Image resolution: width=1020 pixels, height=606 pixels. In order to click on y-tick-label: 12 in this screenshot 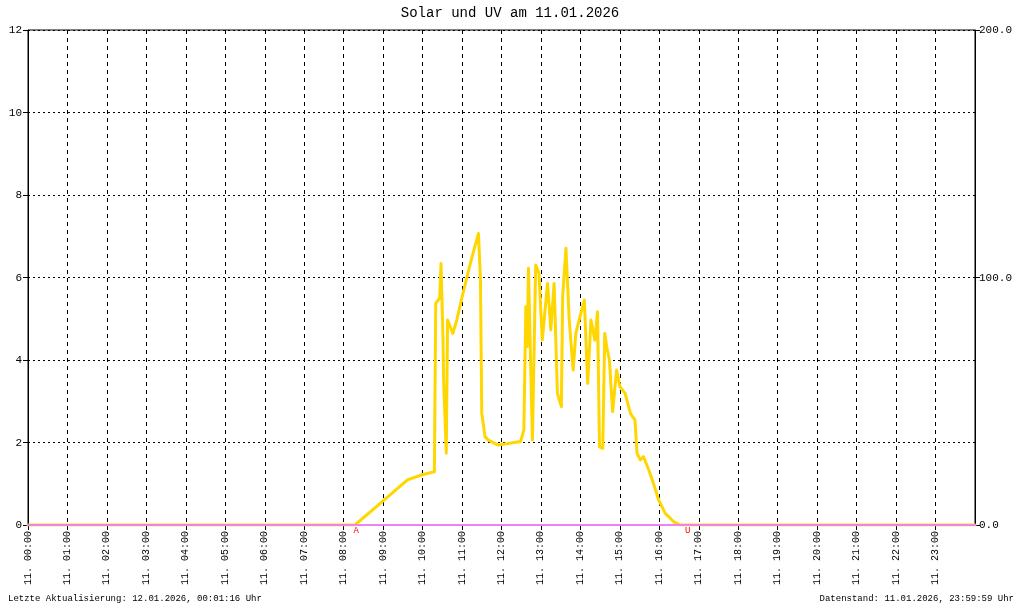, I will do `click(15, 30)`.